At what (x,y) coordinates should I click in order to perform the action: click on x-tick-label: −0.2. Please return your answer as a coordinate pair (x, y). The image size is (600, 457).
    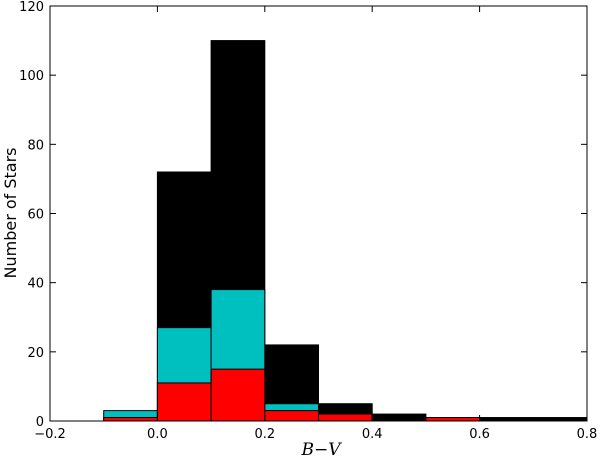
    Looking at the image, I should click on (50, 434).